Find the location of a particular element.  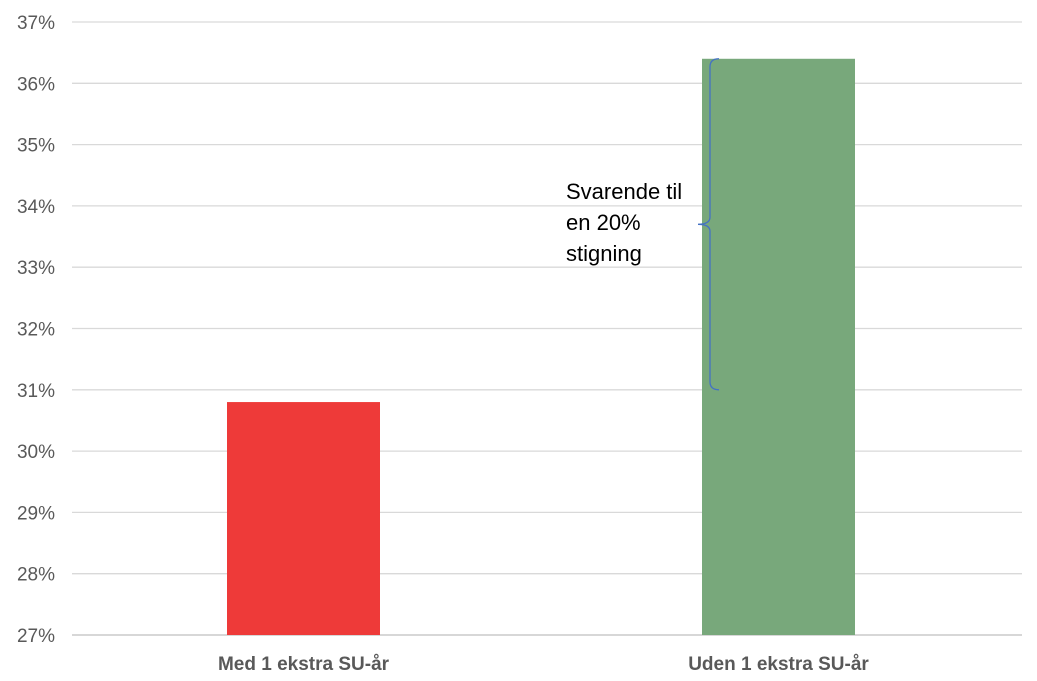

y-tick-label: 27% is located at coordinates (36, 636).